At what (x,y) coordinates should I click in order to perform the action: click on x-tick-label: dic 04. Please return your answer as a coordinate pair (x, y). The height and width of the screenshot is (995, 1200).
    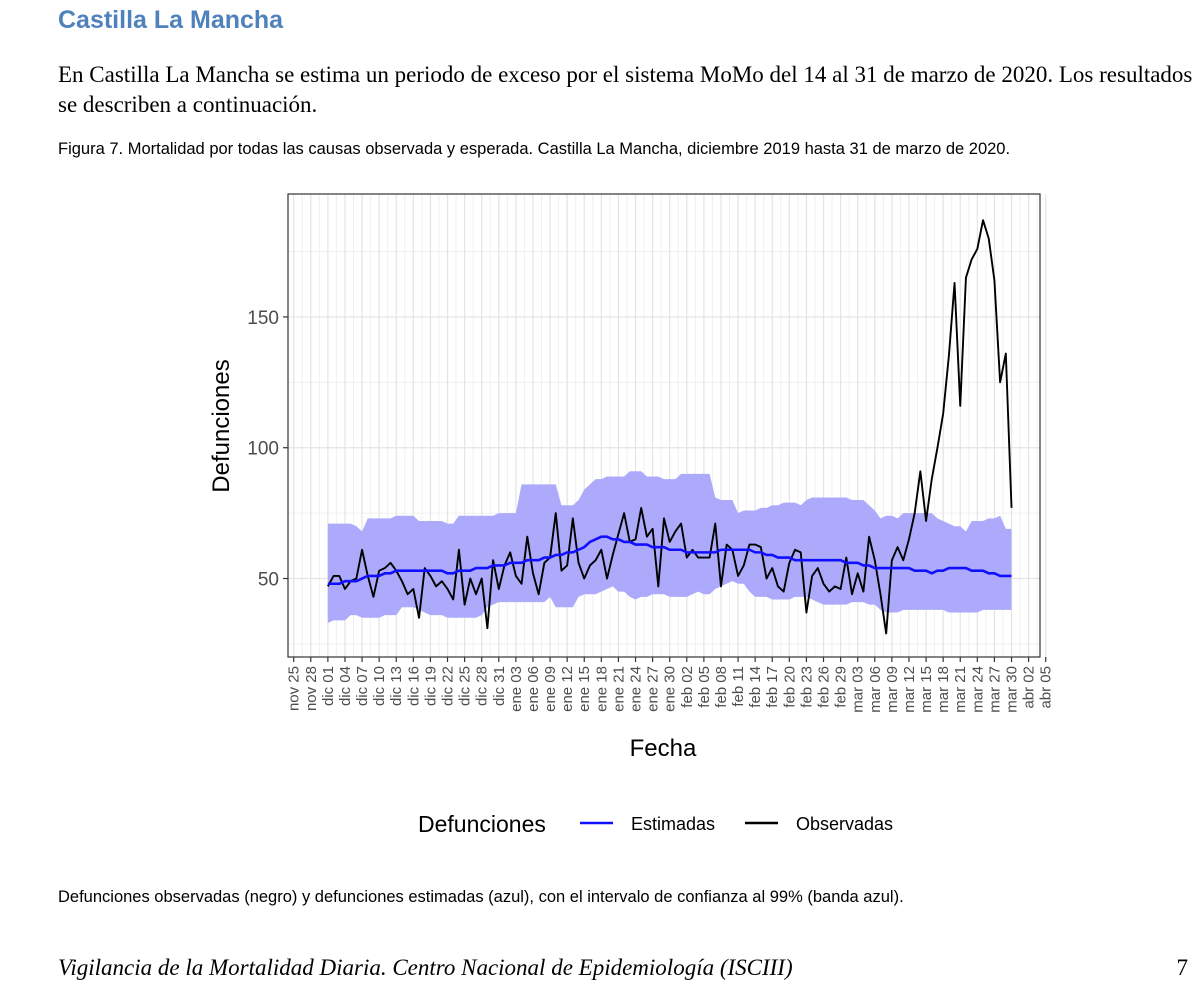
    Looking at the image, I should click on (345, 686).